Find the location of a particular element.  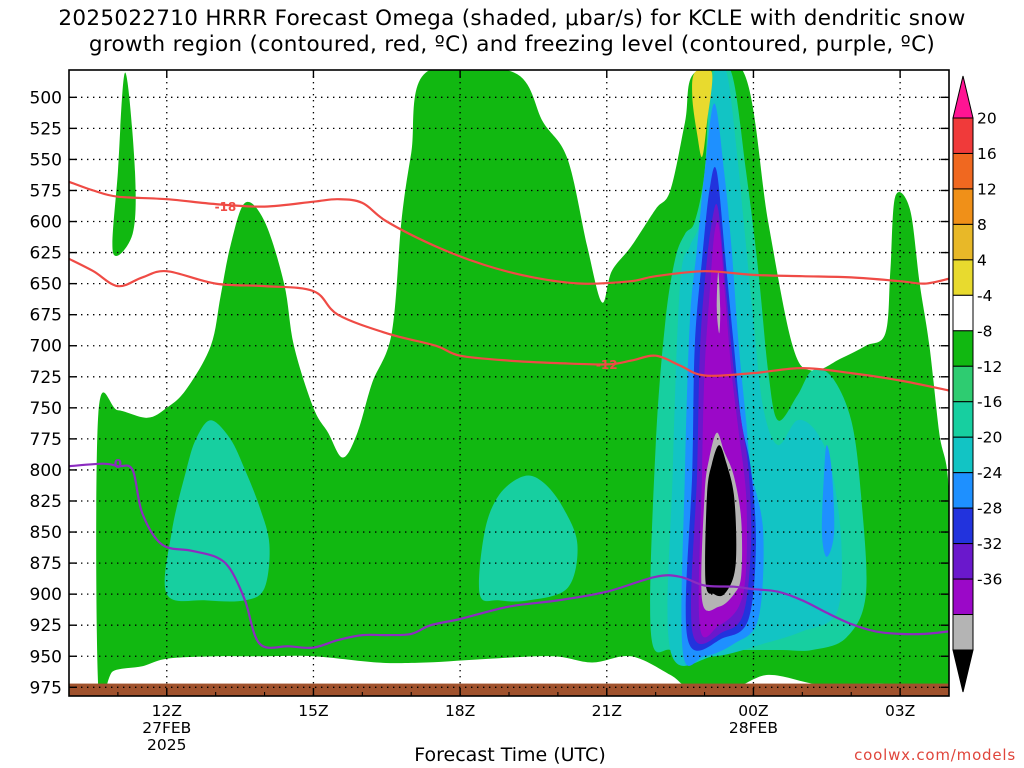

colorbar: 20 16 12 8 4 -4 -8 -12 -16 -20 -24 -28 -32 -36 is located at coordinates (977, 384).